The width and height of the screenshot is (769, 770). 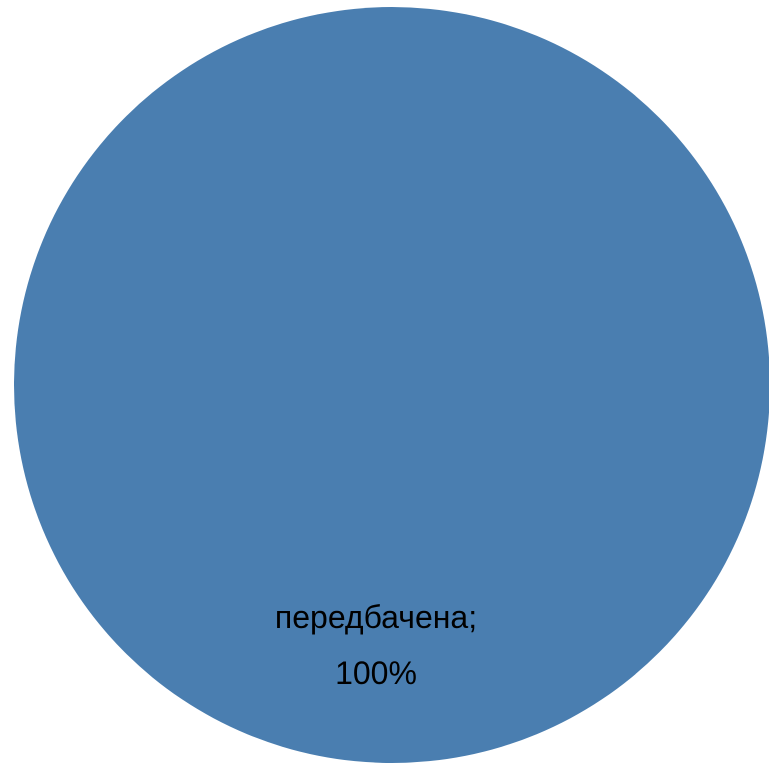 What do you see at coordinates (376, 617) in the screenshot?
I see `slice-label-line1: передбачена;` at bounding box center [376, 617].